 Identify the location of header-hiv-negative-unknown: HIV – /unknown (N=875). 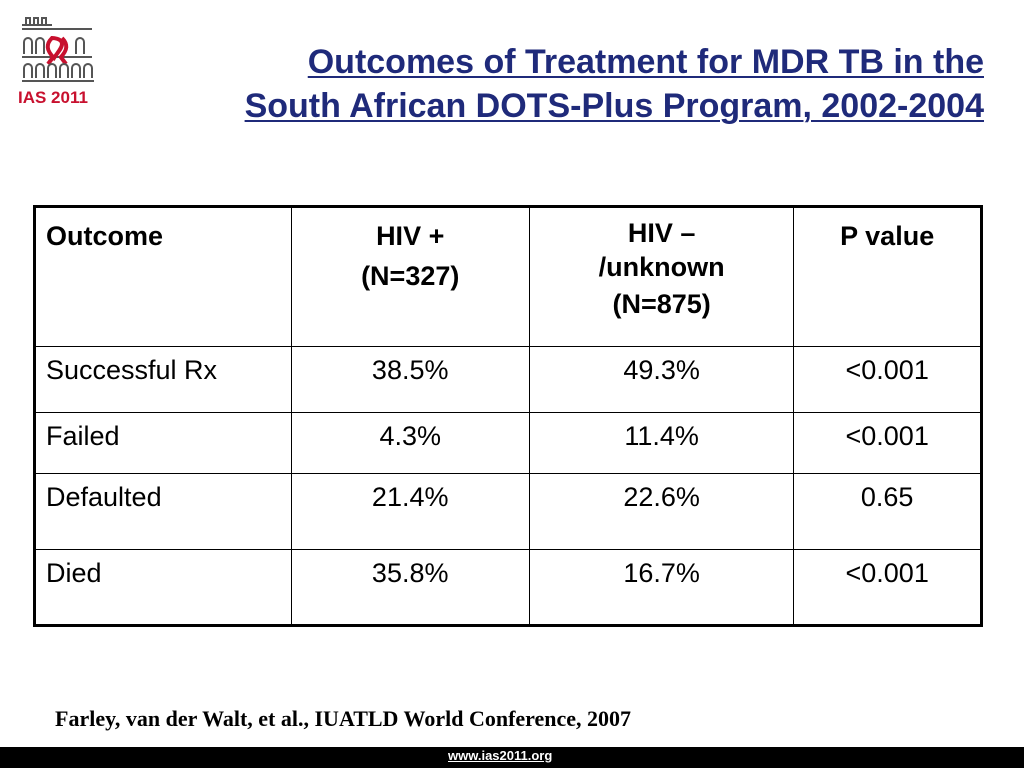
(661, 276).